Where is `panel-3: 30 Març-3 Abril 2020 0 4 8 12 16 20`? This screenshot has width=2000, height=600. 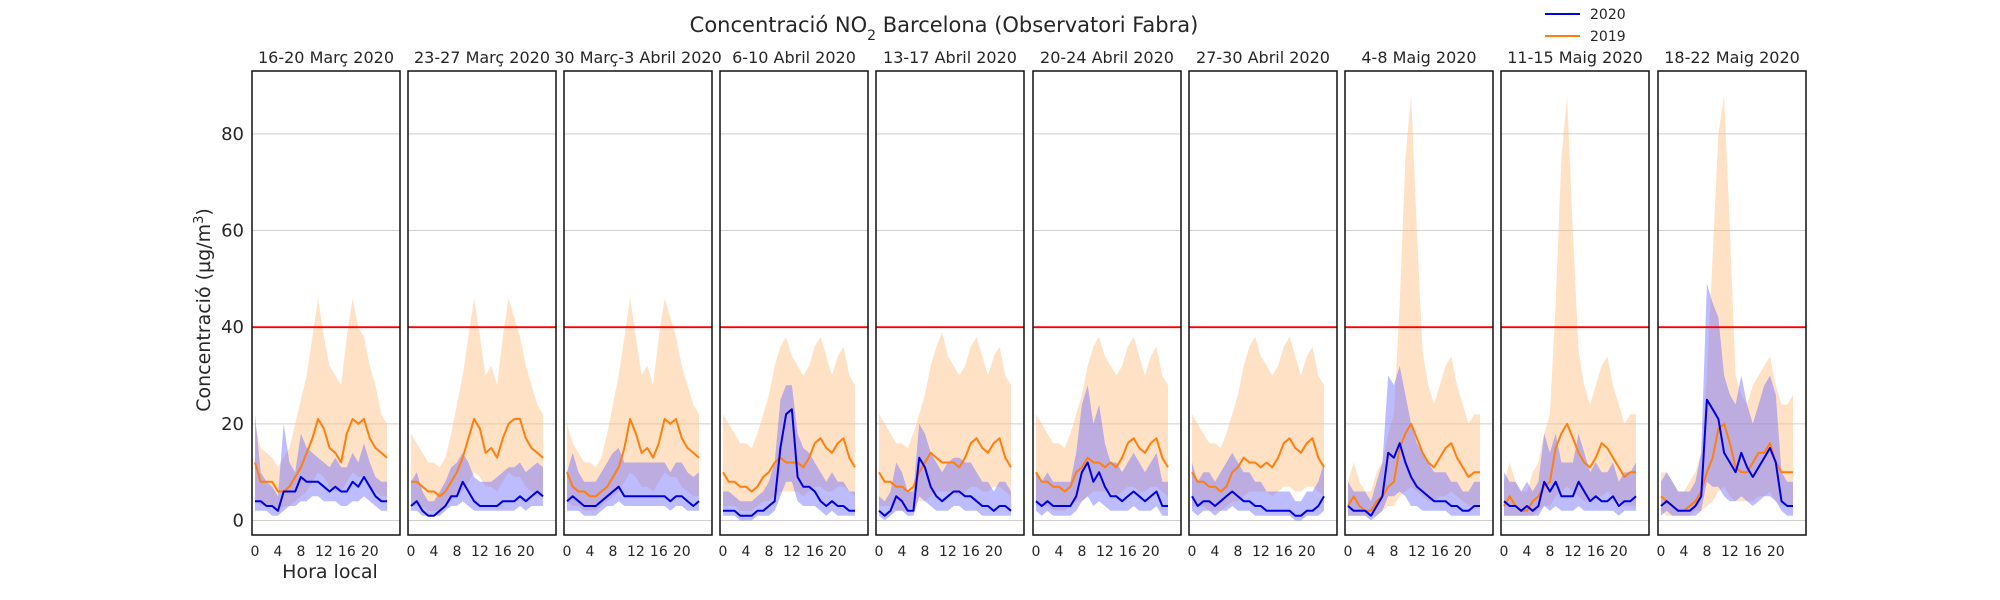 panel-3: 30 Març-3 Abril 2020 0 4 8 12 16 20 is located at coordinates (638, 304).